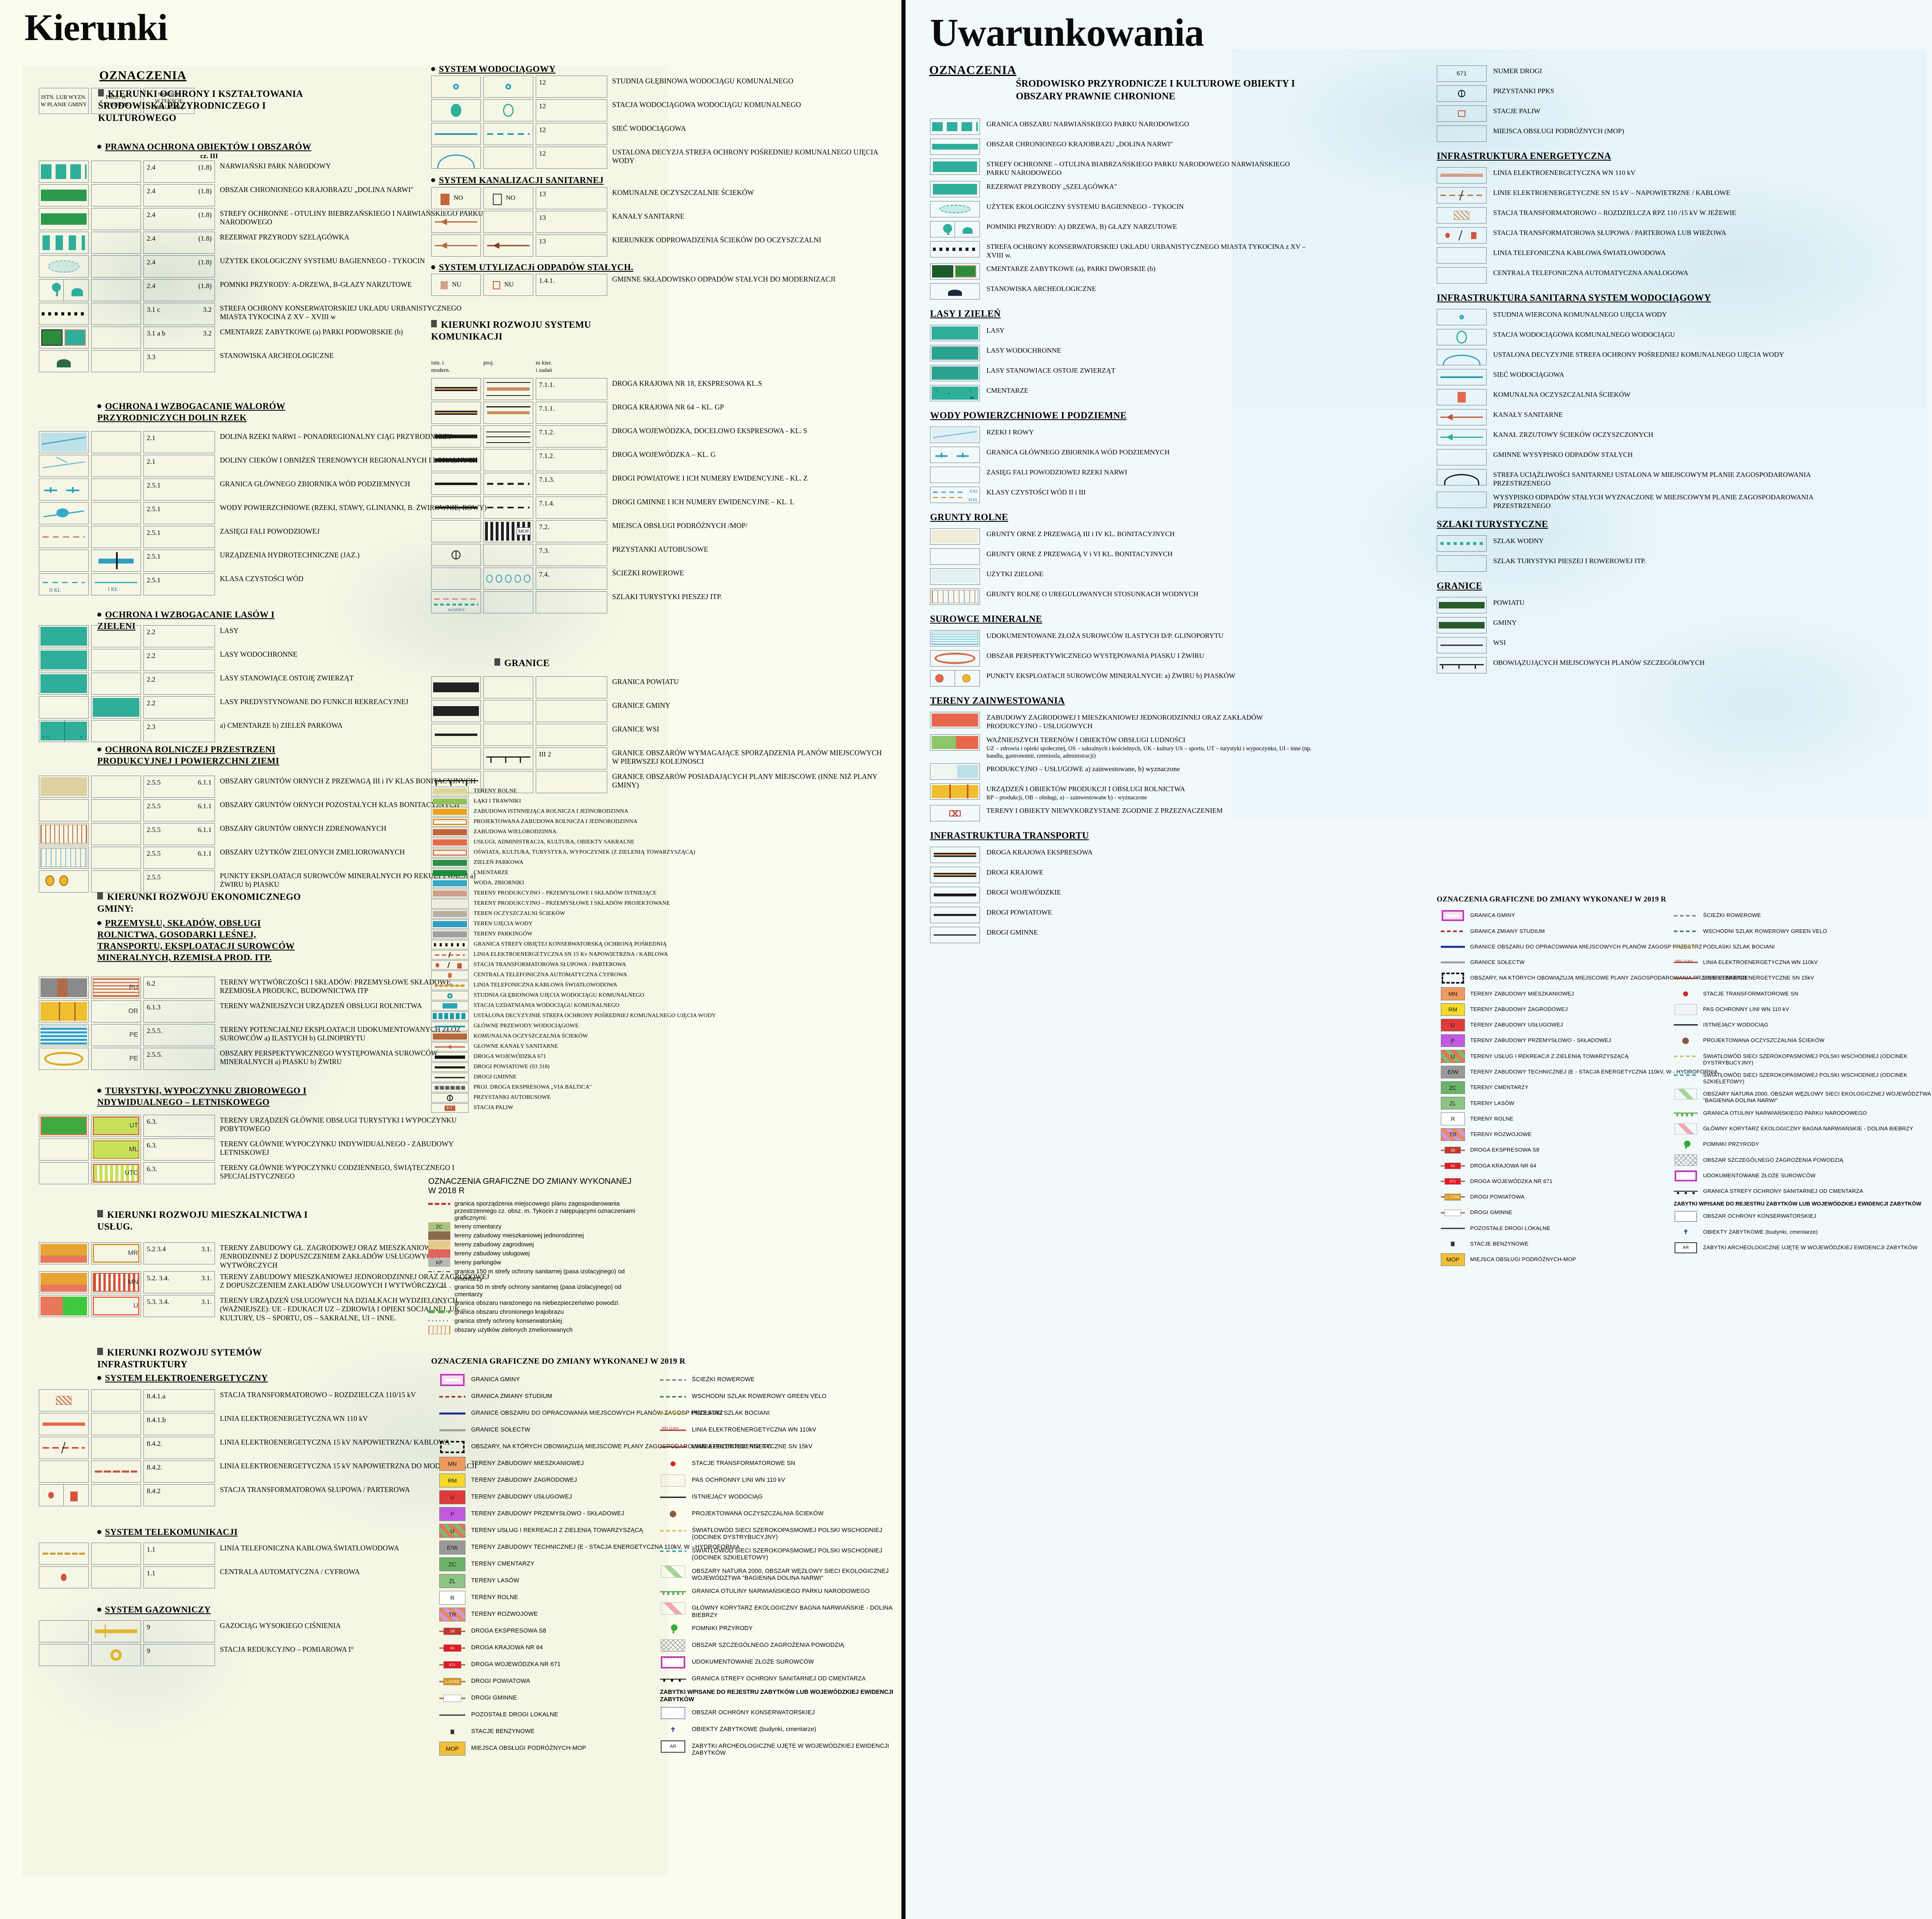 The width and height of the screenshot is (1932, 1919). I want to click on swatch-planned: MR, so click(116, 1253).